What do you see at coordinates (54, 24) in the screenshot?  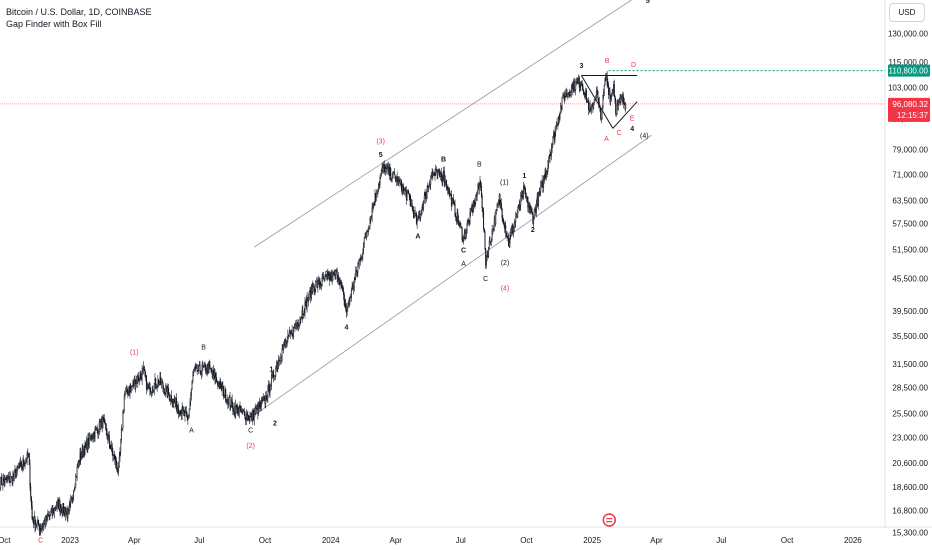 I see `indicator-title: Gap Finder with Box Fill` at bounding box center [54, 24].